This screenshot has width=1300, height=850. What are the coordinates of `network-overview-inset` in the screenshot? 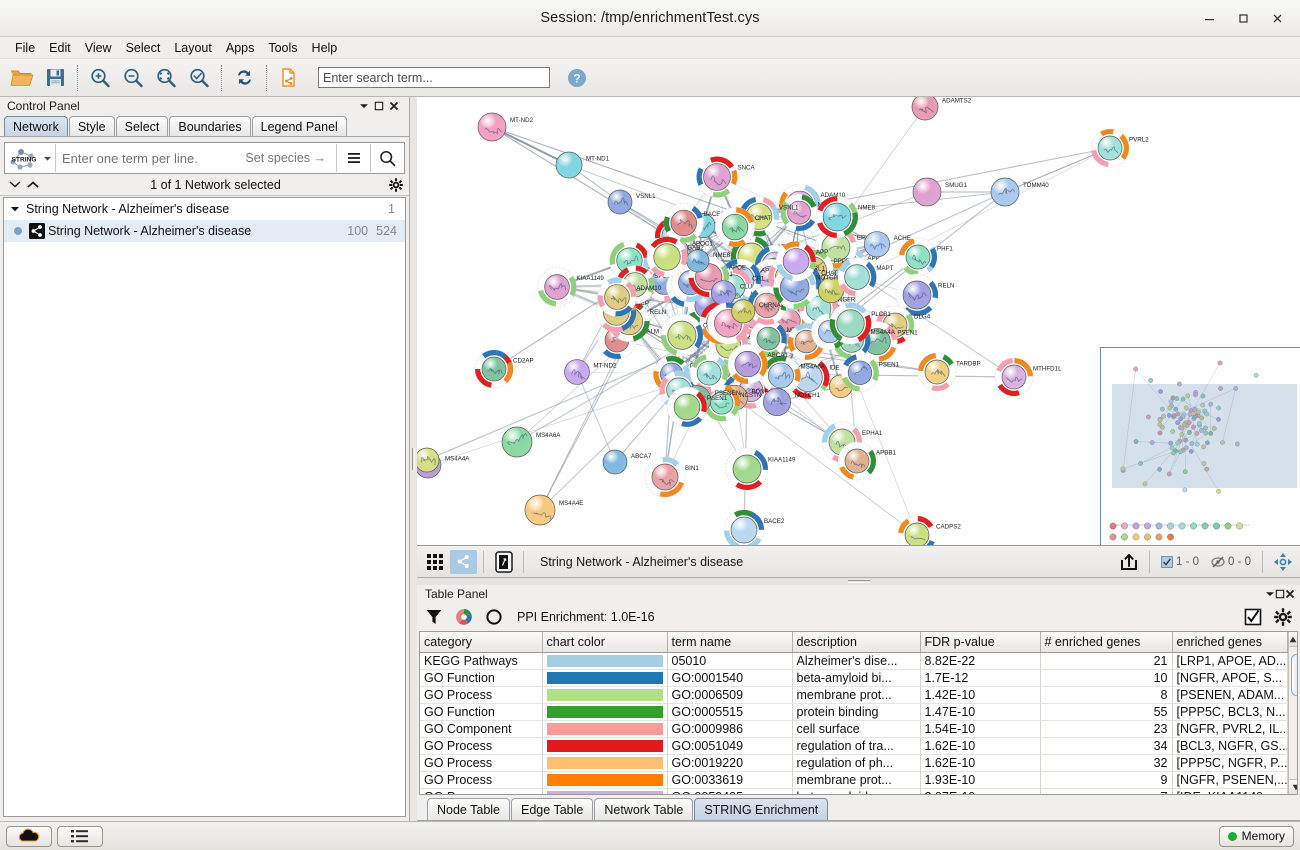 It's located at (1200, 446).